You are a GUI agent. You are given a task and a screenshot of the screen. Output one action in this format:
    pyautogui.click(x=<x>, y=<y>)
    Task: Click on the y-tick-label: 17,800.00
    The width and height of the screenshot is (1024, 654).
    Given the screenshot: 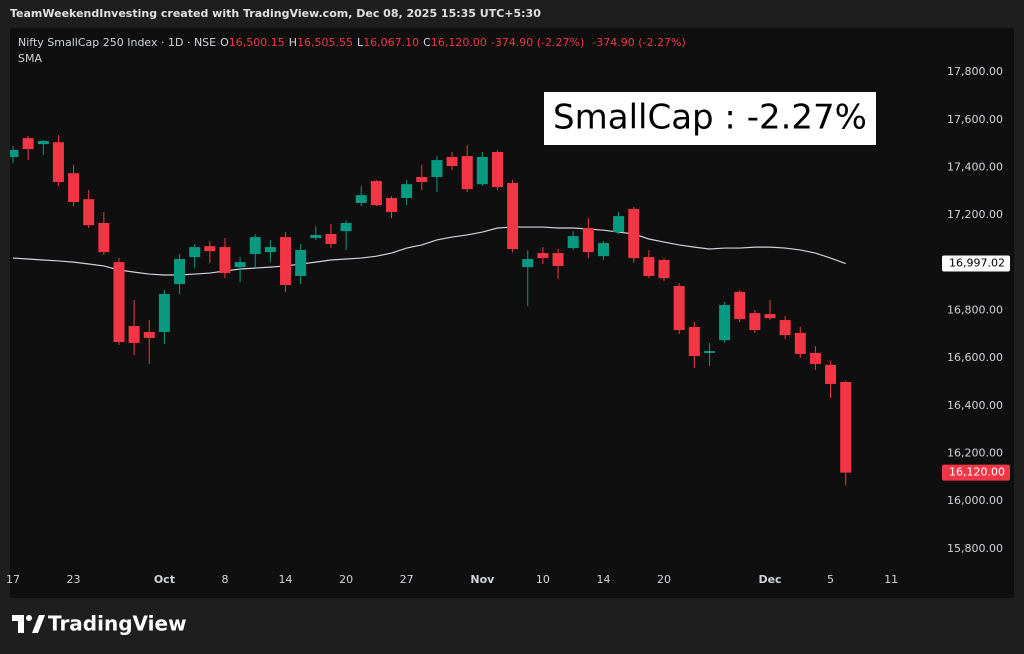 What is the action you would take?
    pyautogui.click(x=975, y=71)
    